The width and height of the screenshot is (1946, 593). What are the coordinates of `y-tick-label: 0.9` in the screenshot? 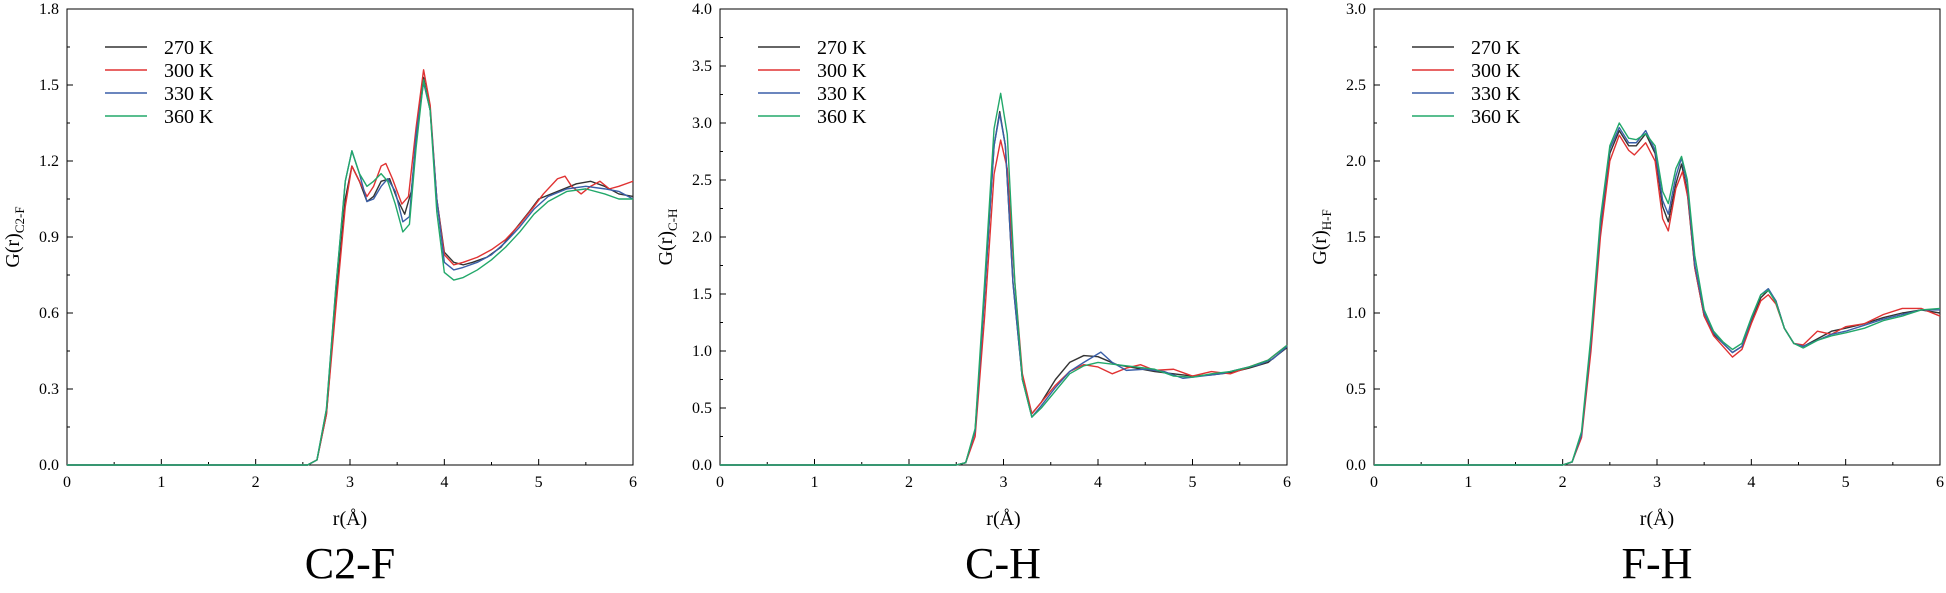 It's located at (49, 237).